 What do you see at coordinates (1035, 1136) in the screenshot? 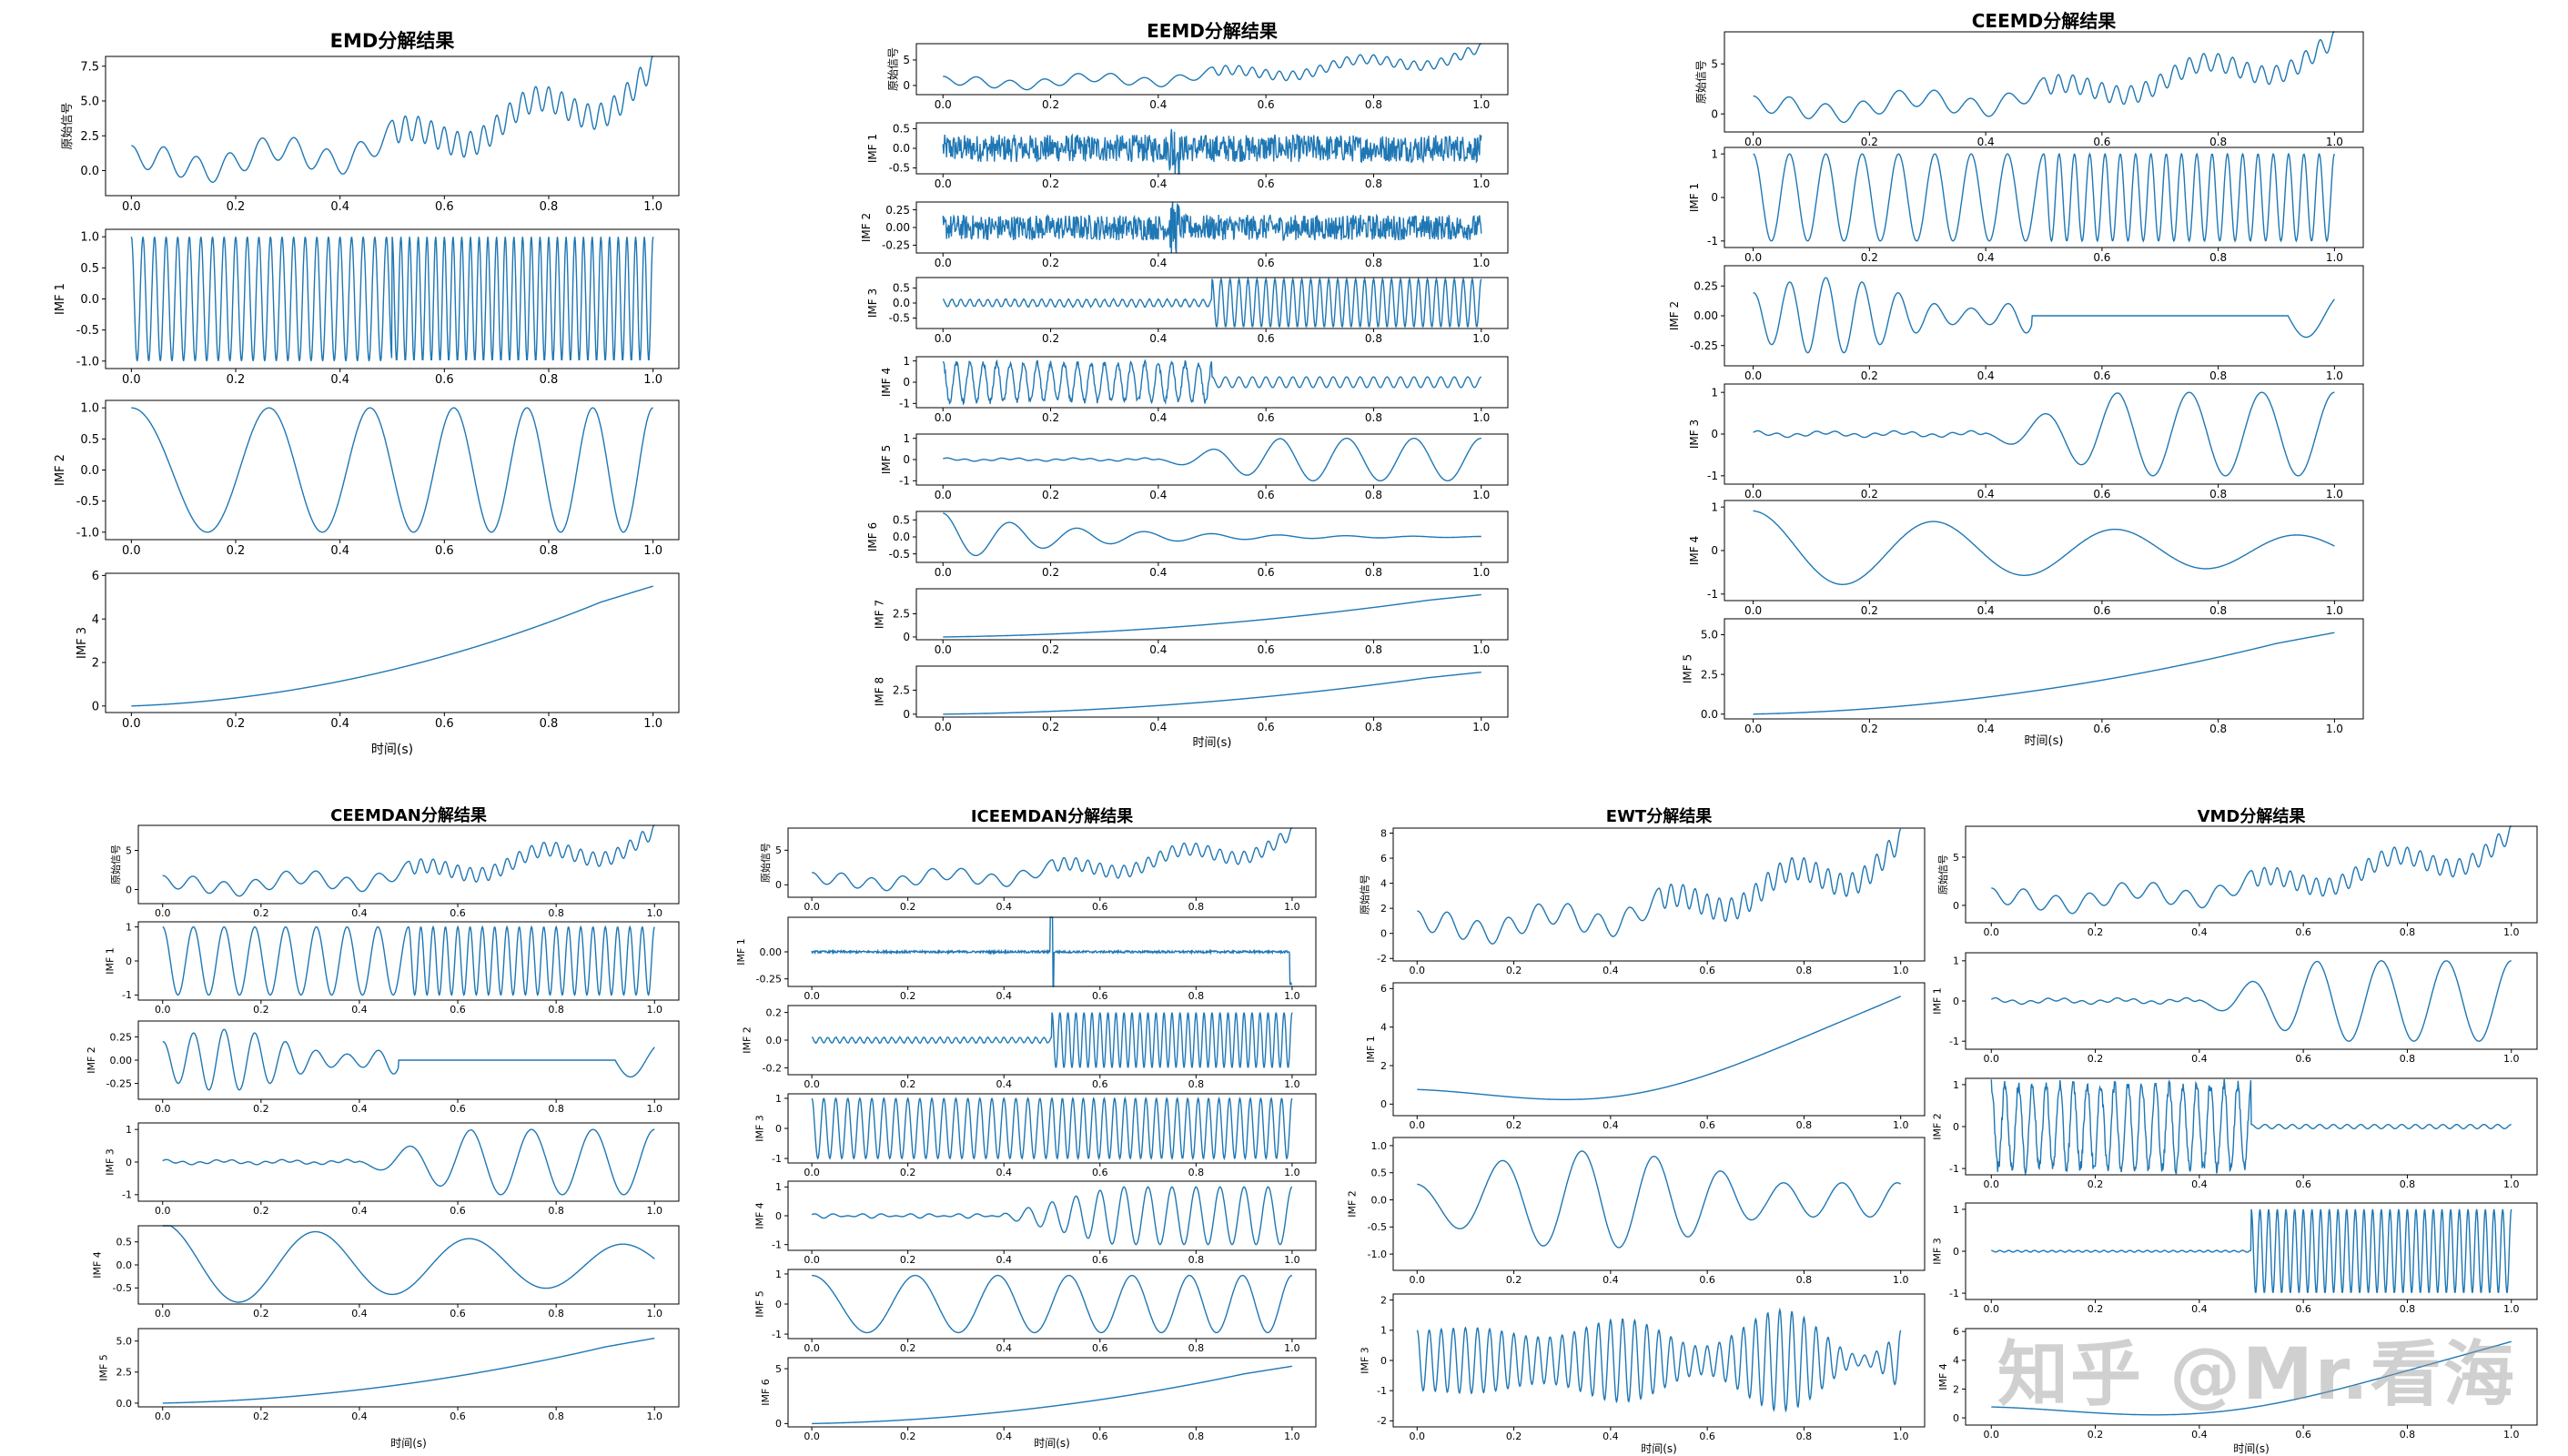
I see `panel-IMF-3: 0.0 0.2 0.4 0.6 0.8 1.0 -1 0 1 IMF 3` at bounding box center [1035, 1136].